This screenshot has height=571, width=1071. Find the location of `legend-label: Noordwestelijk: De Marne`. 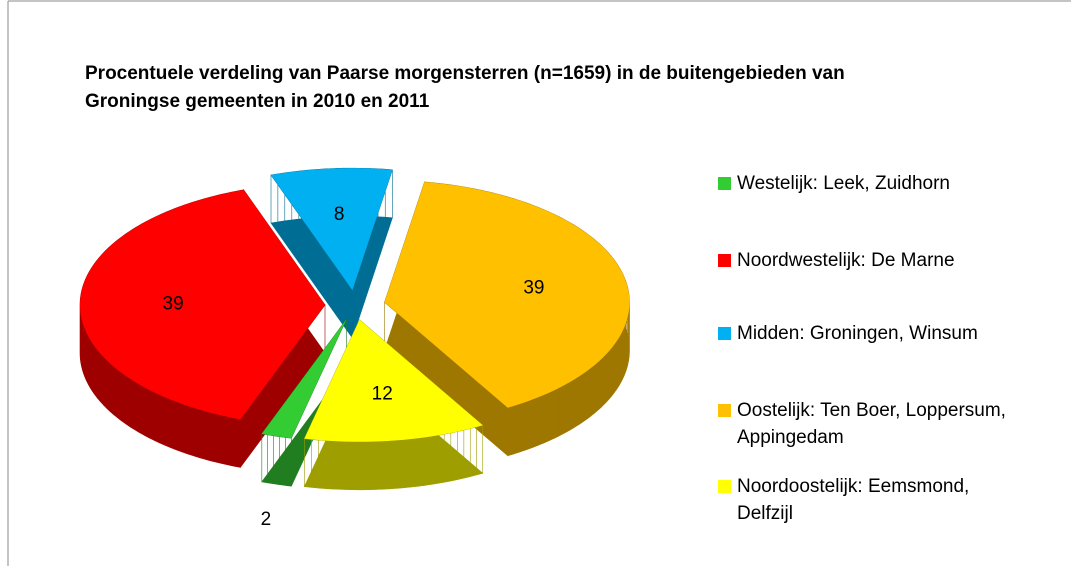

legend-label: Noordwestelijk: De Marne is located at coordinates (846, 260).